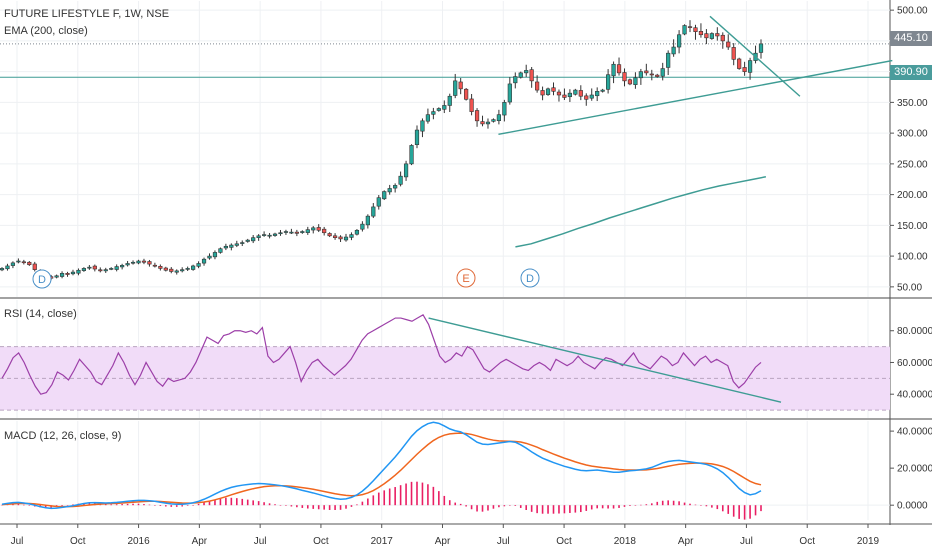 The image size is (932, 550). I want to click on rsi-tick-label: 60.0000, so click(914, 363).